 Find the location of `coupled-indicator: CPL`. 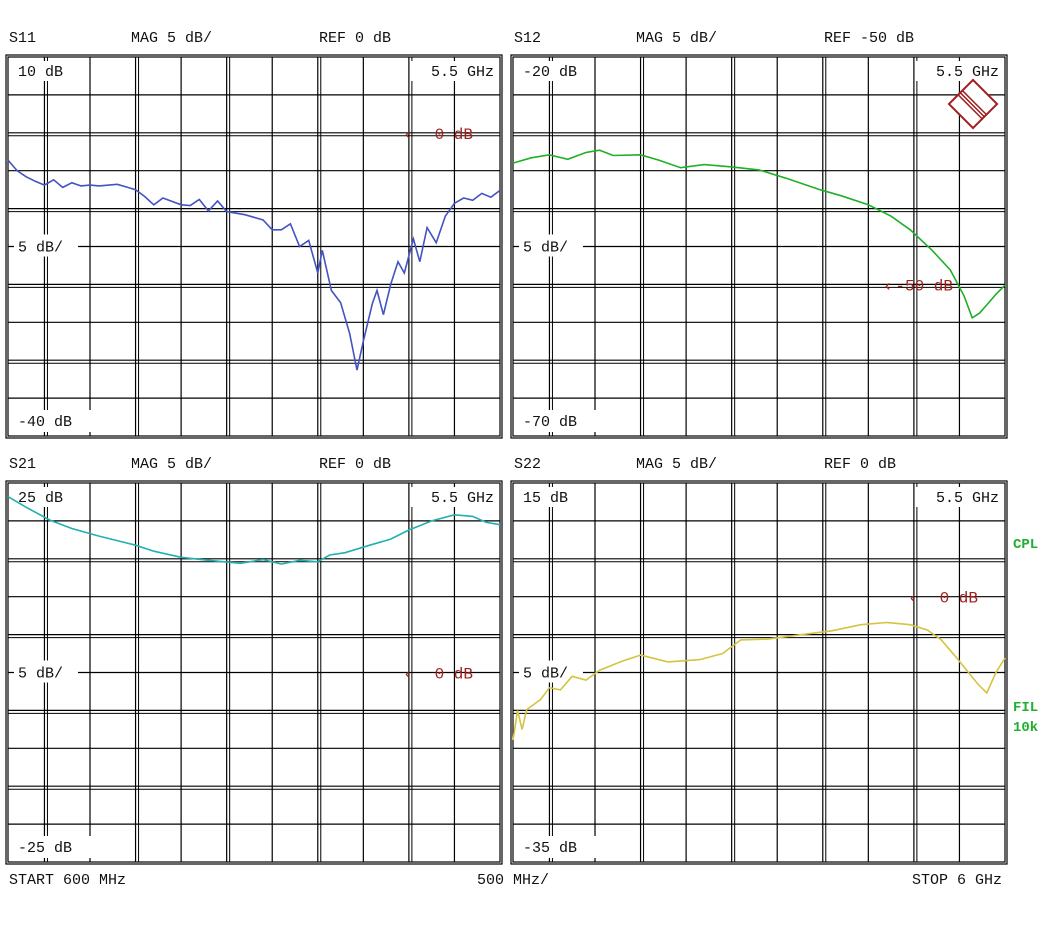

coupled-indicator: CPL is located at coordinates (1025, 545).